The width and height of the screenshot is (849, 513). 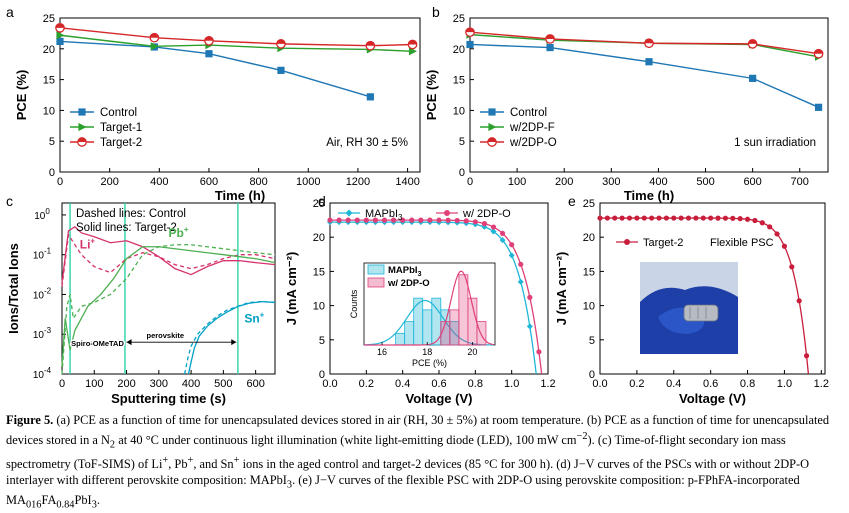 What do you see at coordinates (358, 182) in the screenshot?
I see `x-tick-label: 1200` at bounding box center [358, 182].